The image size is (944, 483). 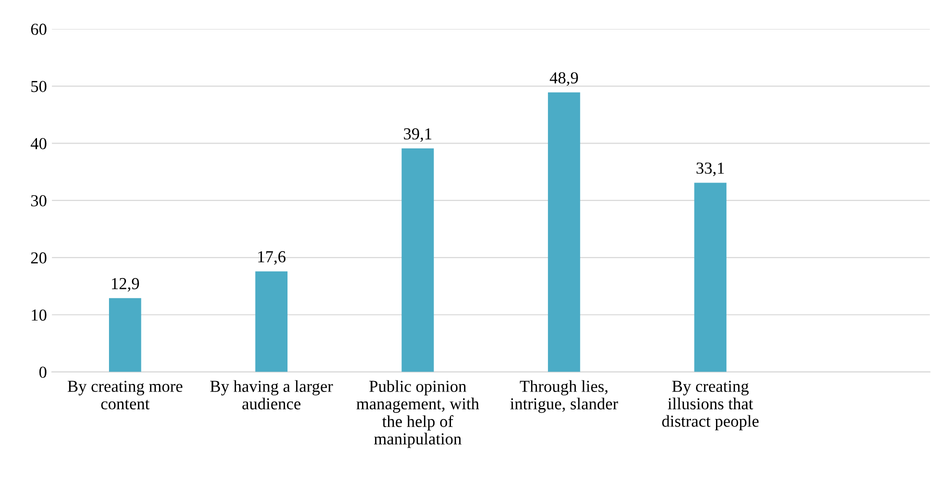 What do you see at coordinates (272, 258) in the screenshot?
I see `data-label: 17,6` at bounding box center [272, 258].